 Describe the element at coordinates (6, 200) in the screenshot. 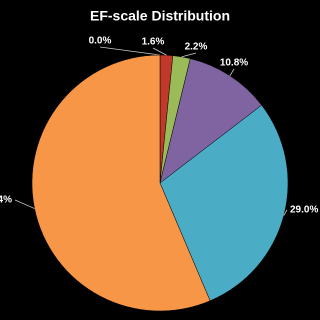

I see `data-label: 56.4%` at that location.